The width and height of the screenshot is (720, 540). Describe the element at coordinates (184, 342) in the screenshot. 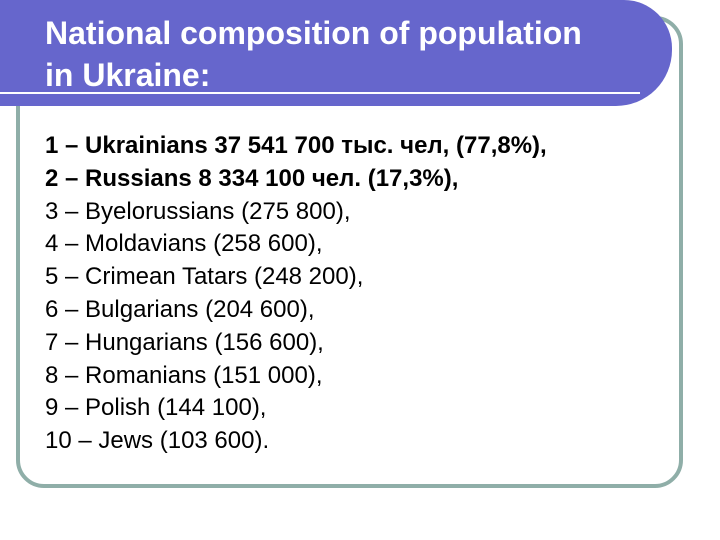

I see `list-item: 7 – Hungarians (156 600),` at that location.